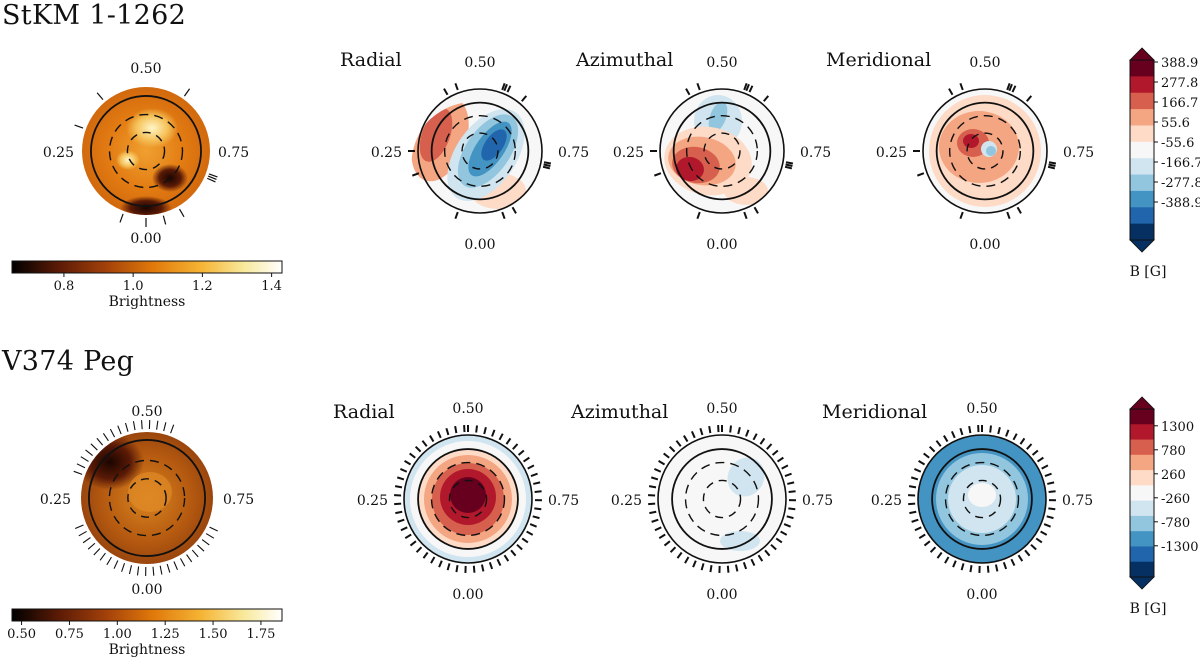  I want to click on brightness-map-stkm: 0.50 0.25 0.75 0.00, so click(146, 154).